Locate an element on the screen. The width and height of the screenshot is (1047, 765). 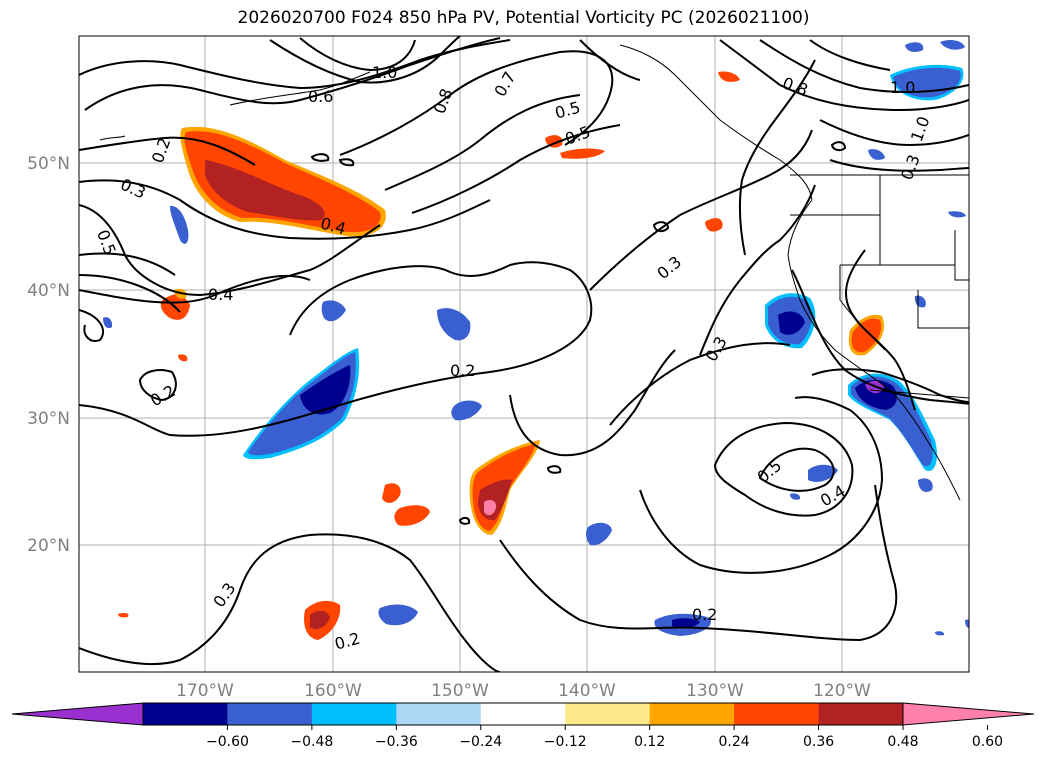
contour-label: 0.6 is located at coordinates (320, 96).